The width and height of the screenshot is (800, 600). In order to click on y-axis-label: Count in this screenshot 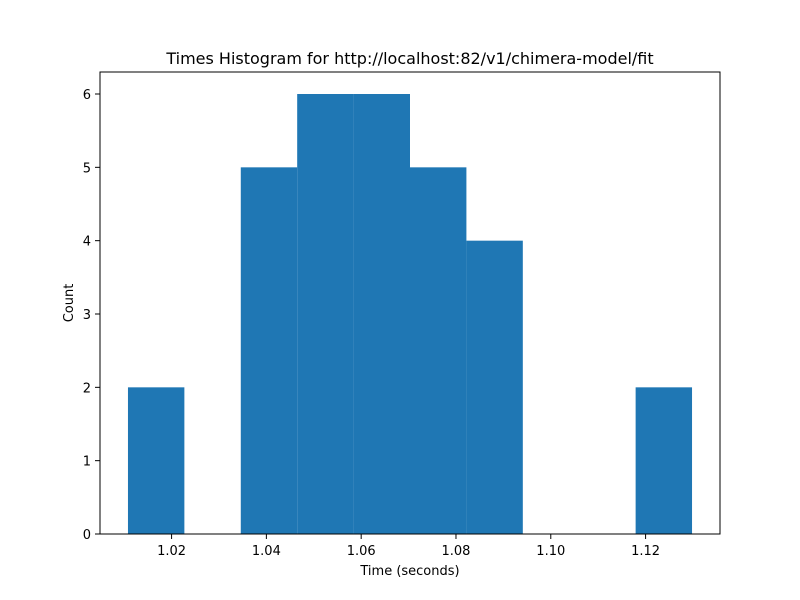, I will do `click(69, 303)`.